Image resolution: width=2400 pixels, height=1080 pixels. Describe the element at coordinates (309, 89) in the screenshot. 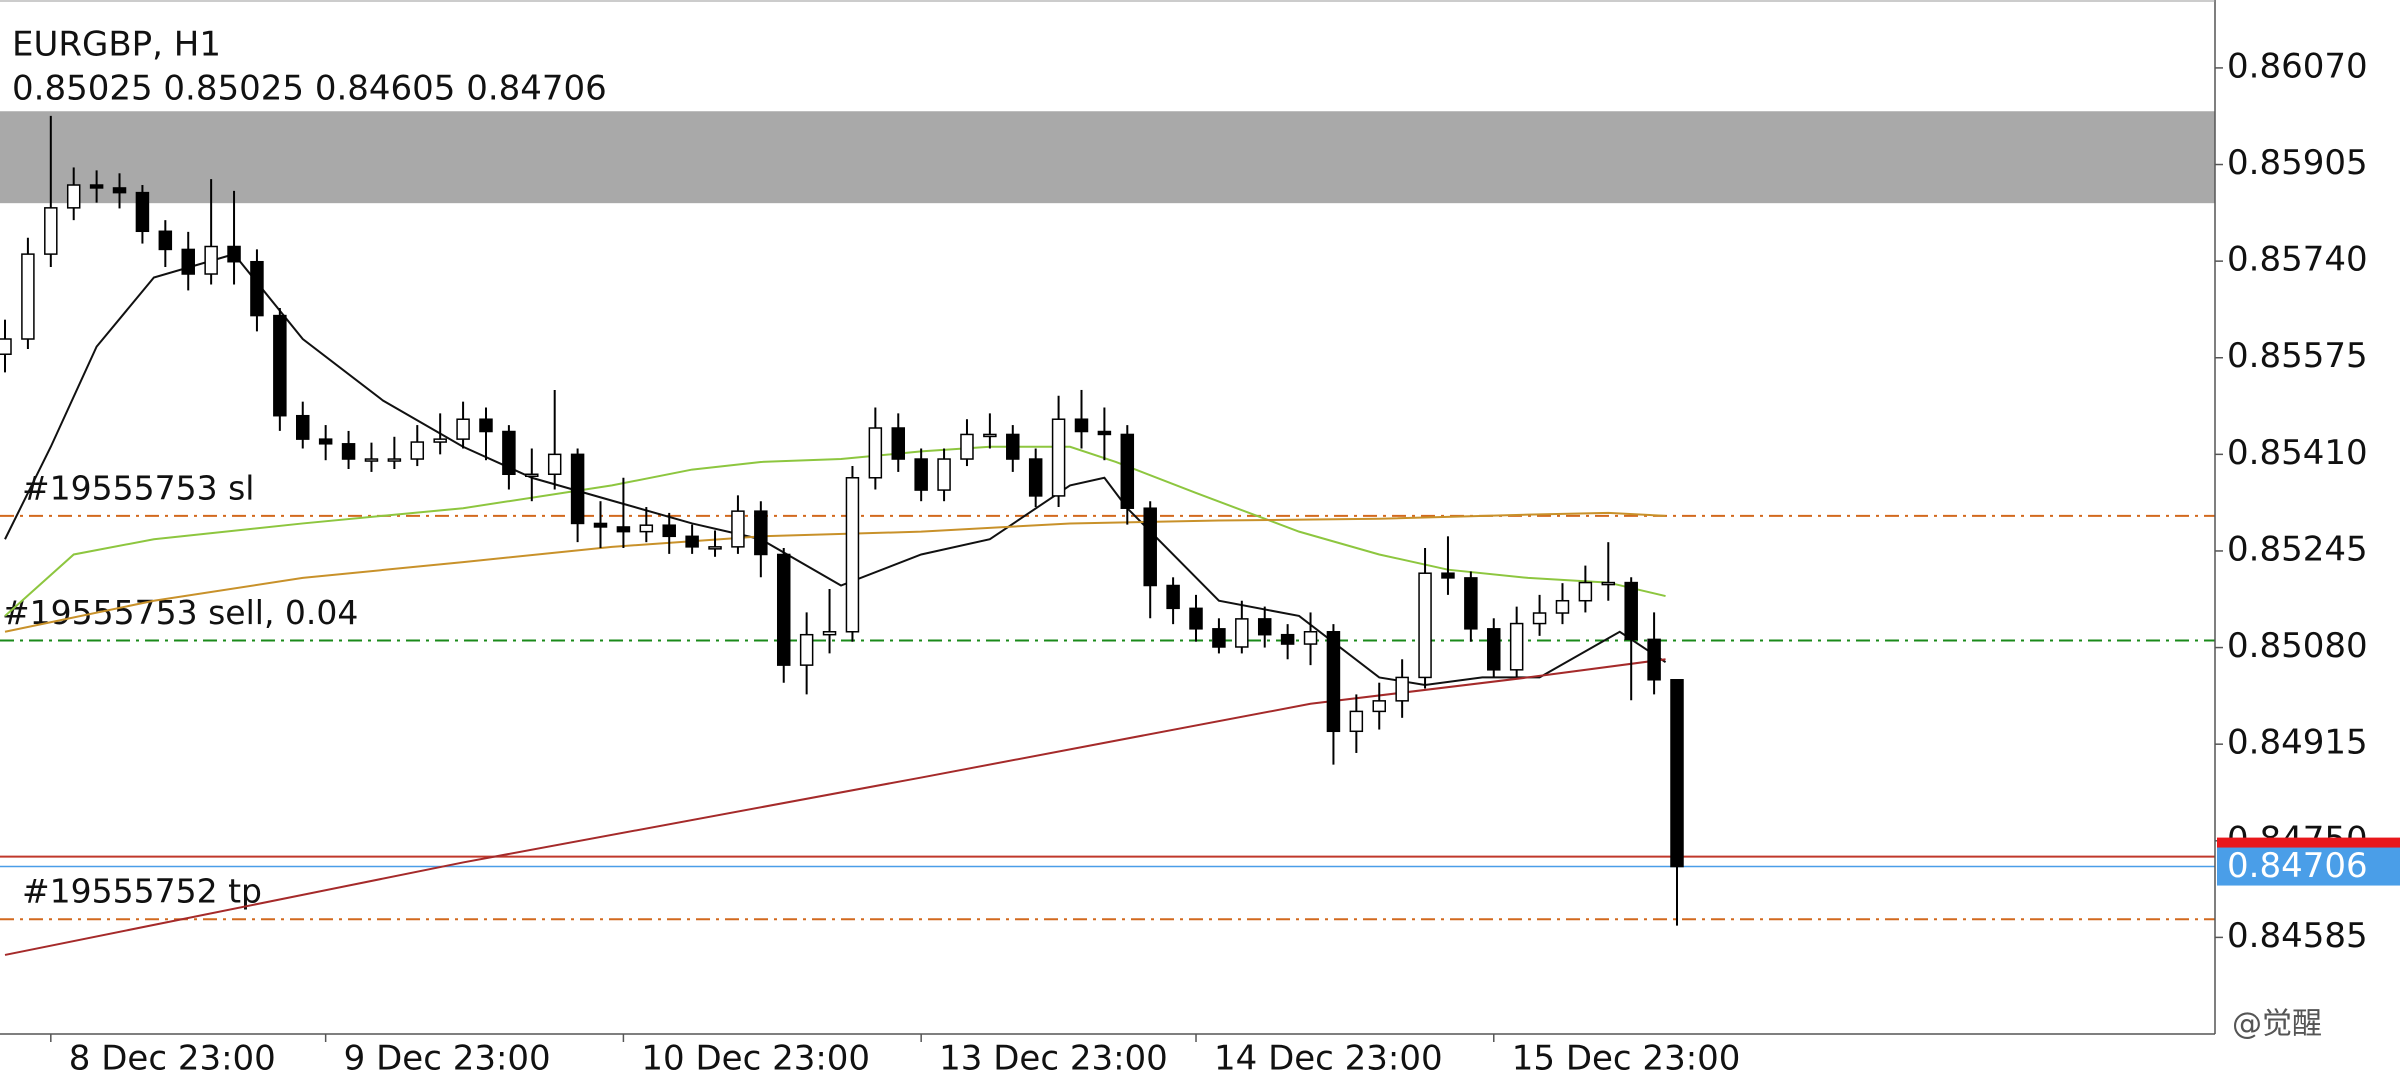

I see `ohlc-readout: 0.85025 0.85025 0.84605 0.84706` at that location.